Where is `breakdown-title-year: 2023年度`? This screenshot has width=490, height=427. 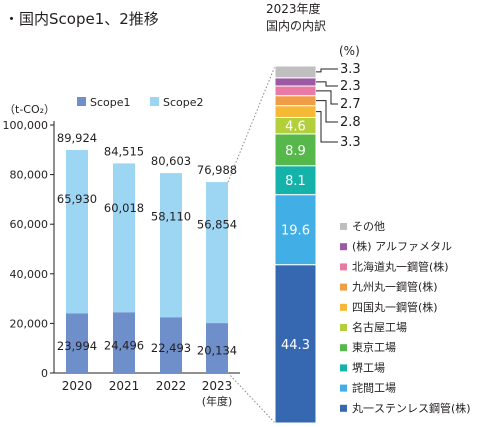
breakdown-title-year: 2023年度 is located at coordinates (293, 8).